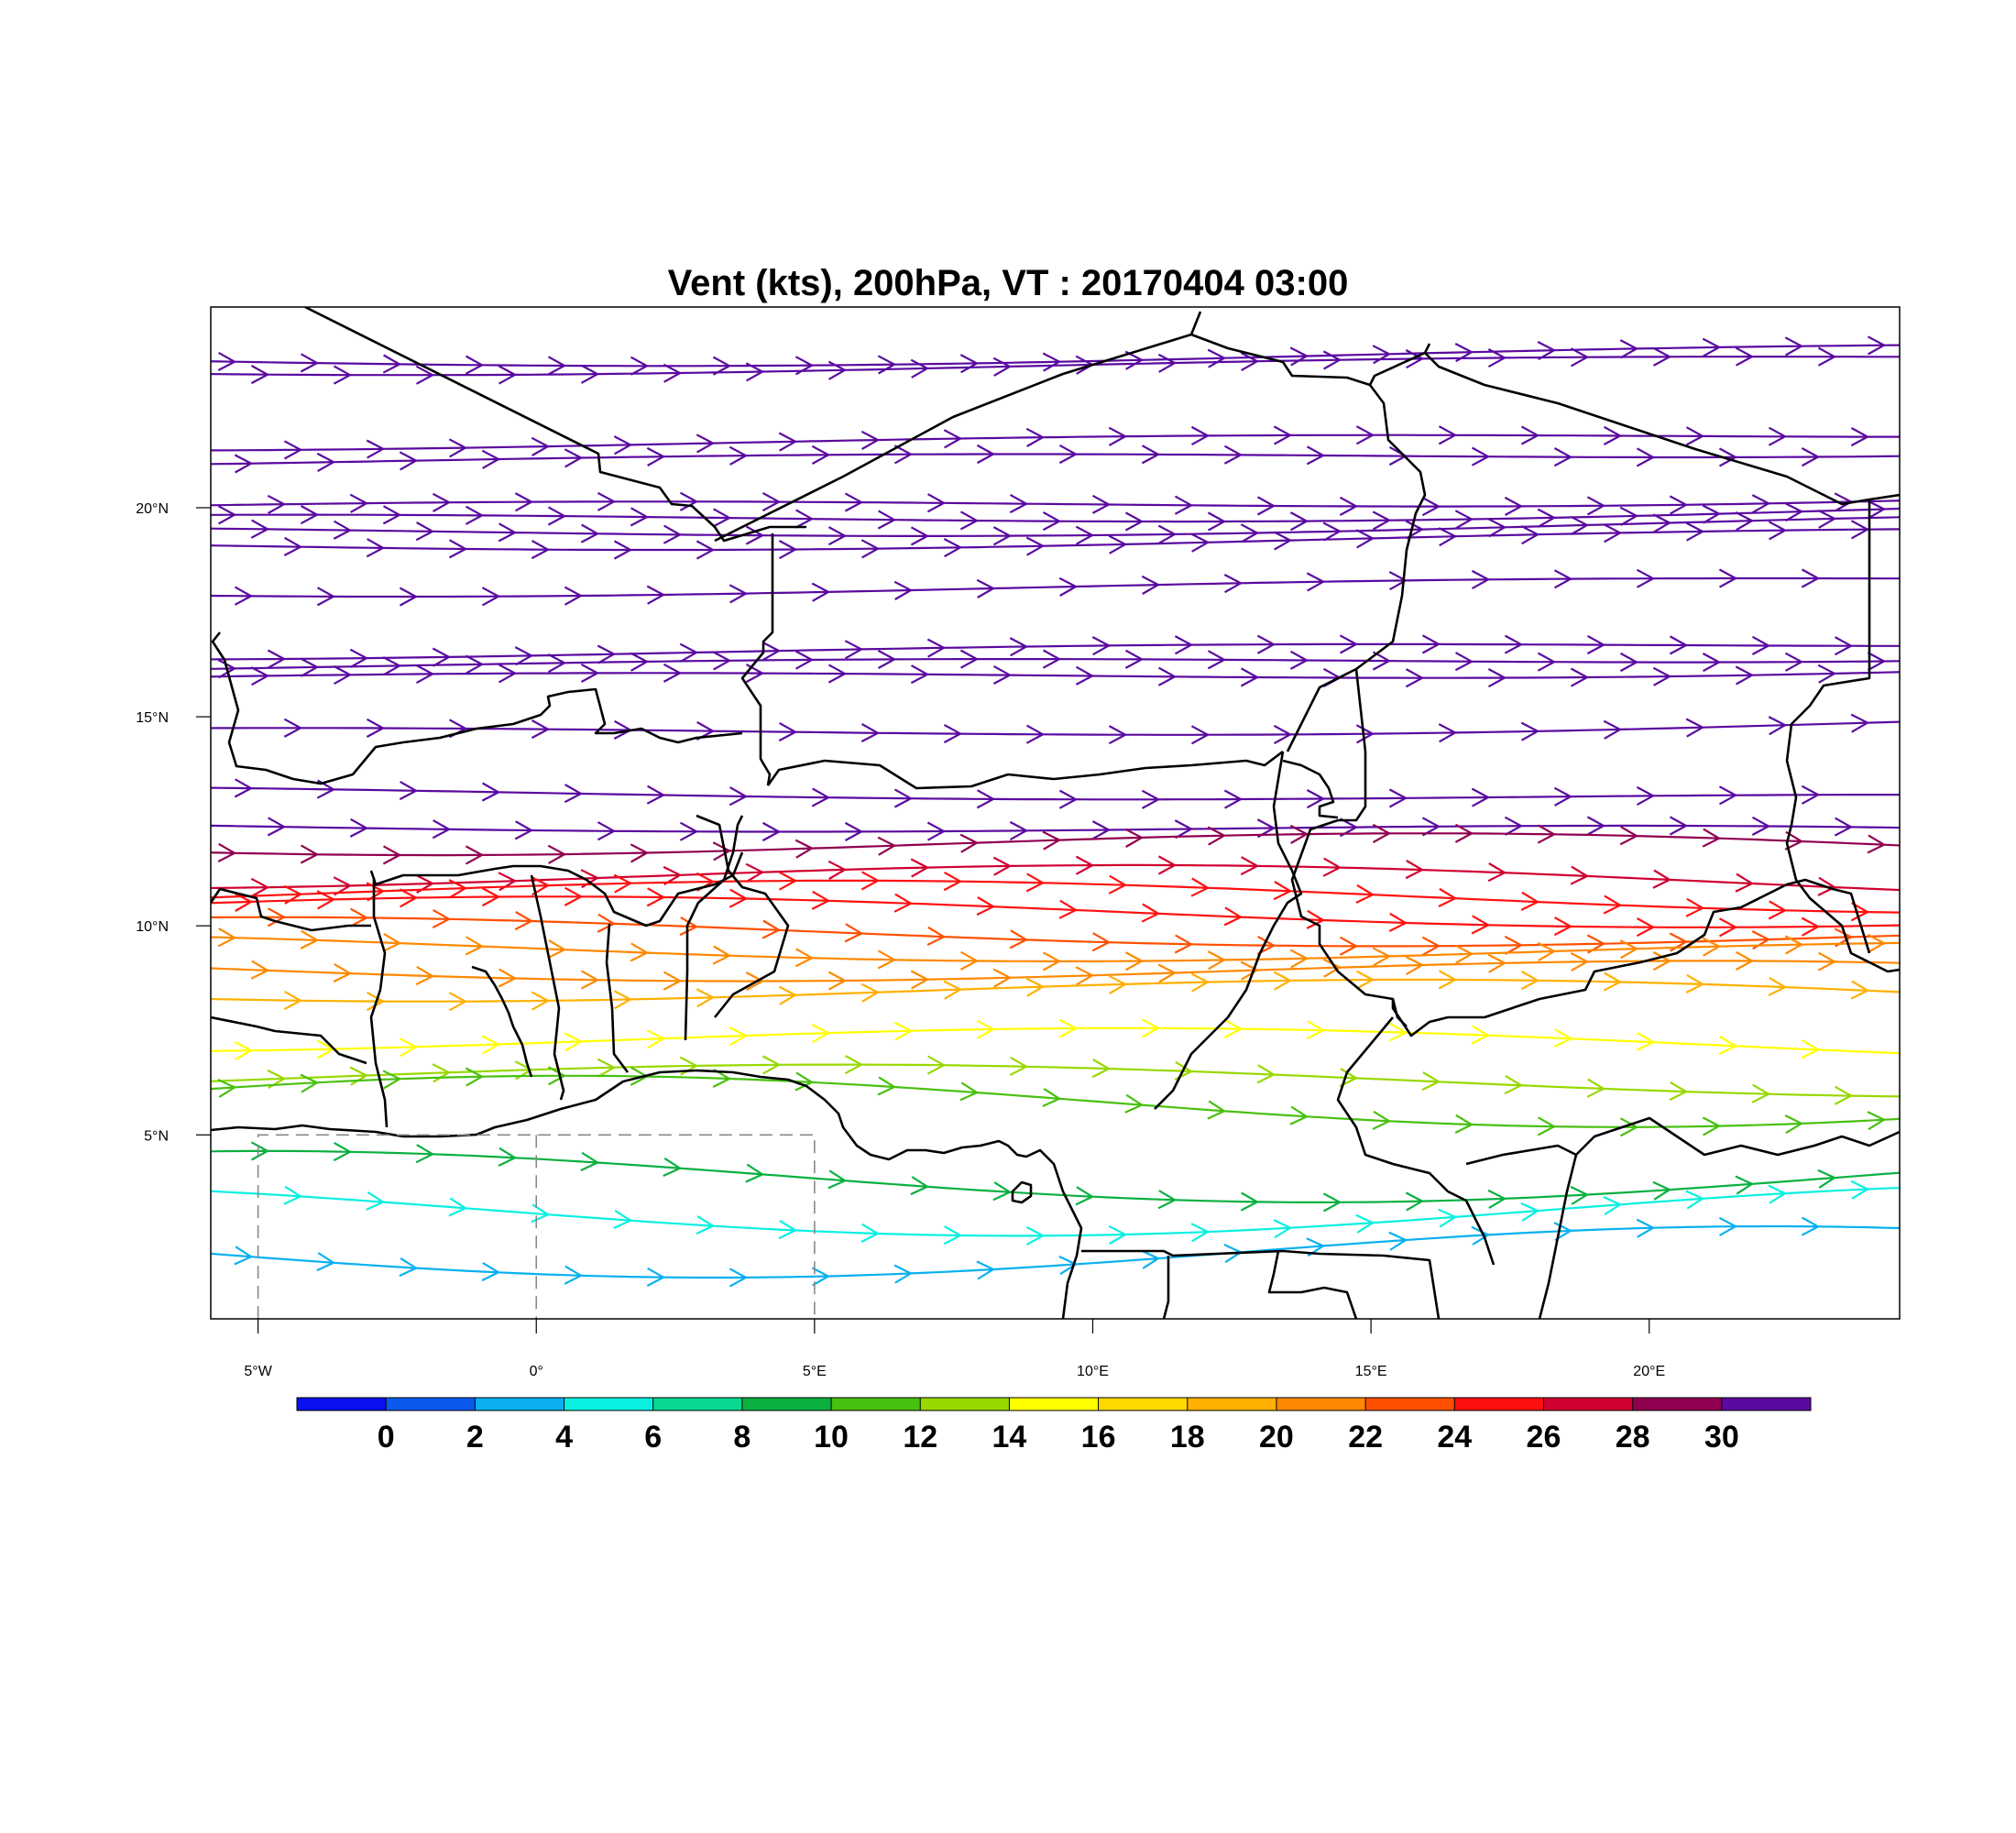  I want to click on border-car-south, so click(1521, 1231).